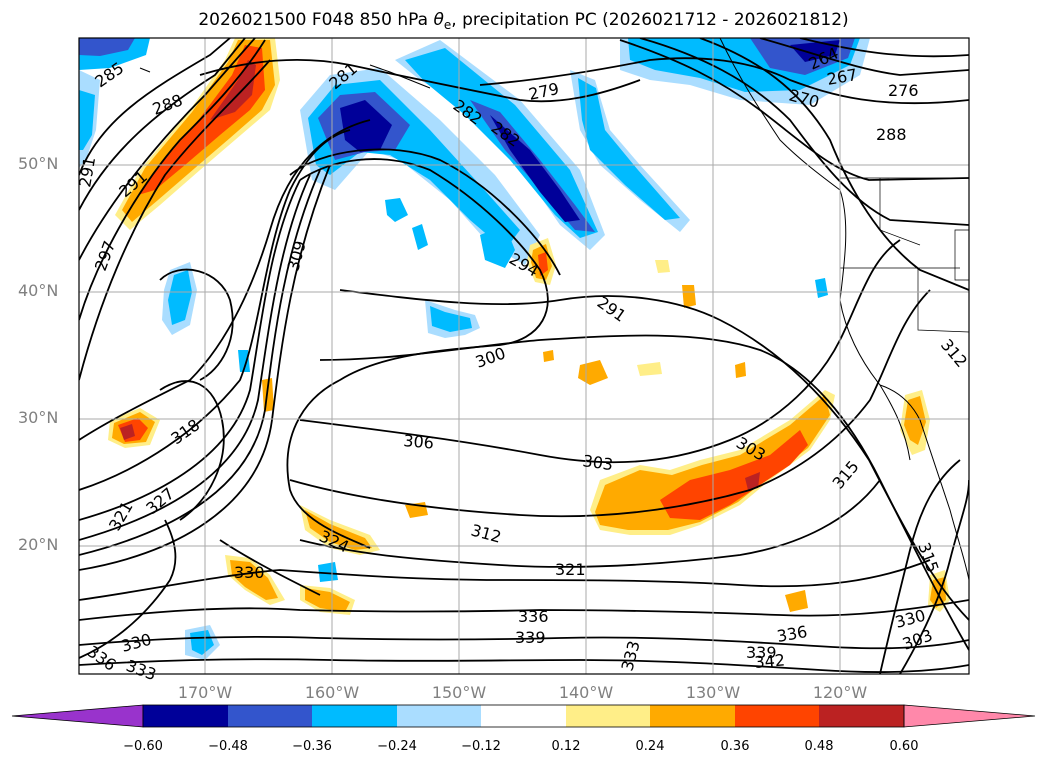  I want to click on colorbar-extend-min, so click(77, 716).